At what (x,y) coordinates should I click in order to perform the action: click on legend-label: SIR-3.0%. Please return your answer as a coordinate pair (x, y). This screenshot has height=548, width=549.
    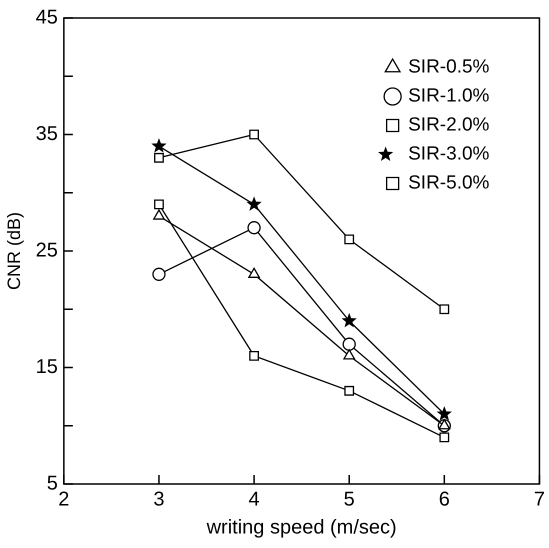
    Looking at the image, I should click on (449, 154).